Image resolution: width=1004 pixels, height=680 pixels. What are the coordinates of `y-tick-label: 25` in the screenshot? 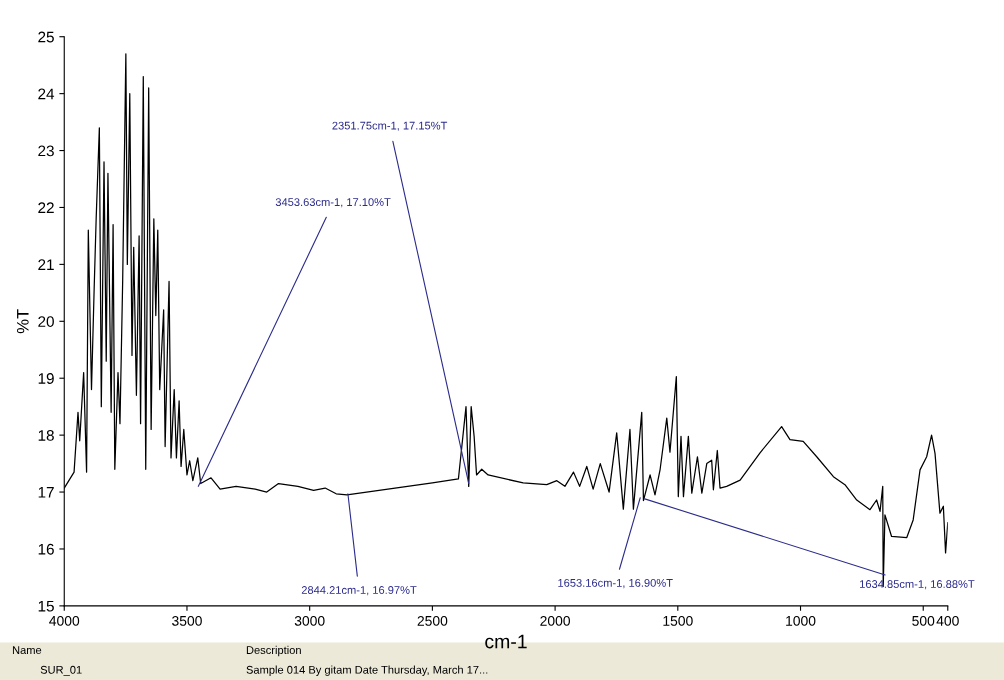 It's located at (46, 37).